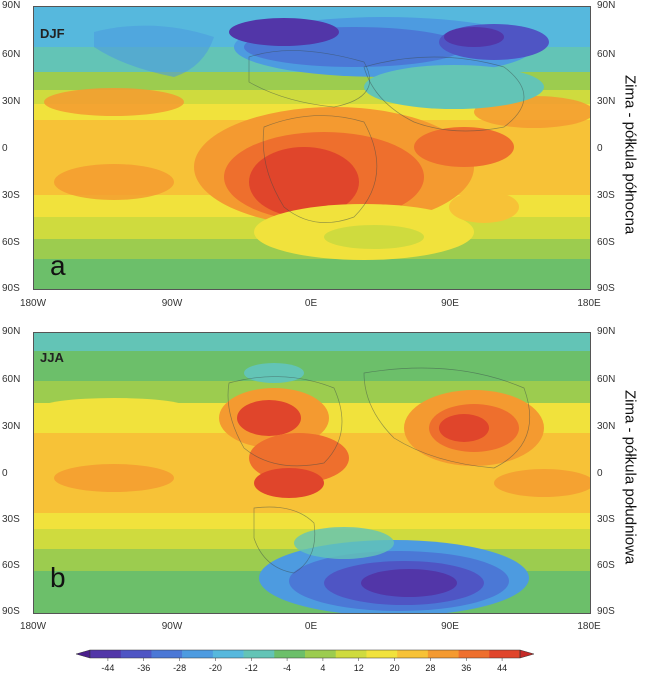  I want to click on colorbar: -44 -36 -28 -20 -12 -4 4 12 20 28 36 44, so click(305, 662).